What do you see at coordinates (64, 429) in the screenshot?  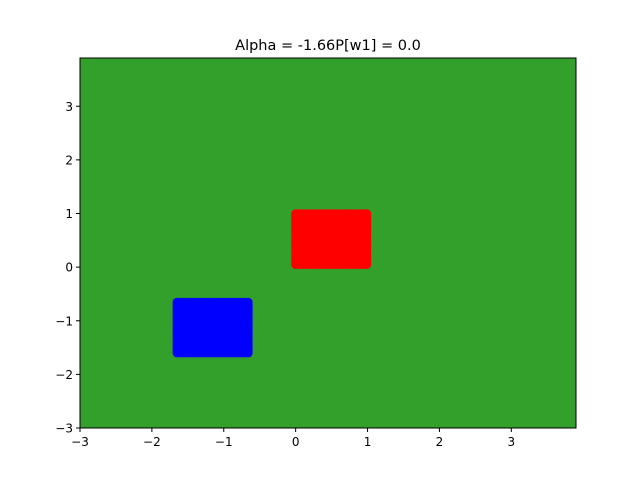 I see `y-tick-label: −3` at bounding box center [64, 429].